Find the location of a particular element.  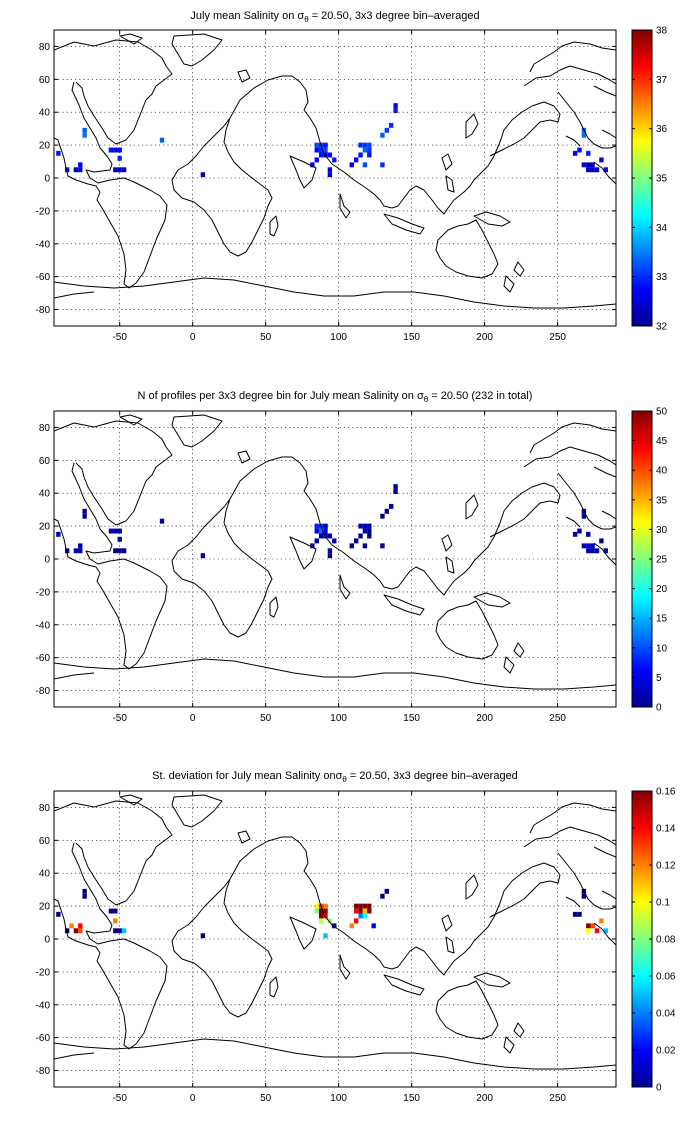

title-text: July mean Salinity on is located at coordinates (243, 16).